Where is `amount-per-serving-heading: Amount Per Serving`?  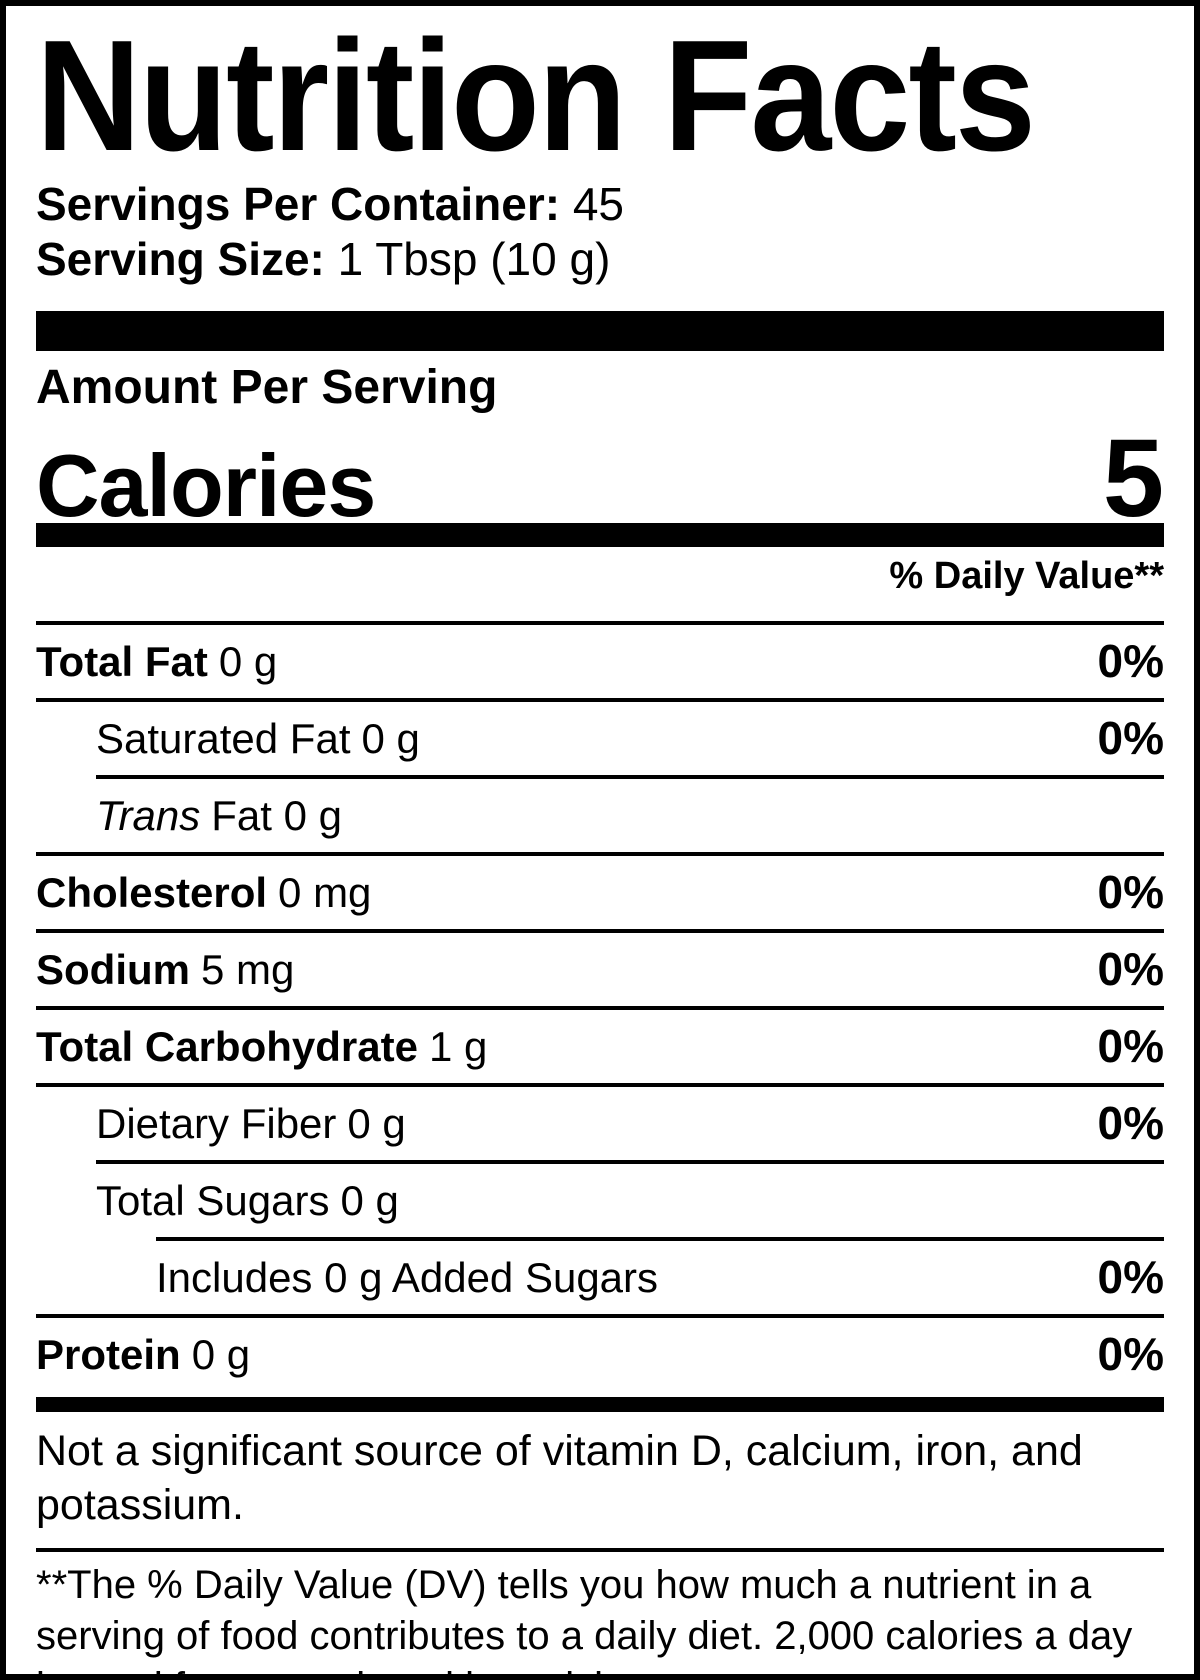 amount-per-serving-heading: Amount Per Serving is located at coordinates (267, 388).